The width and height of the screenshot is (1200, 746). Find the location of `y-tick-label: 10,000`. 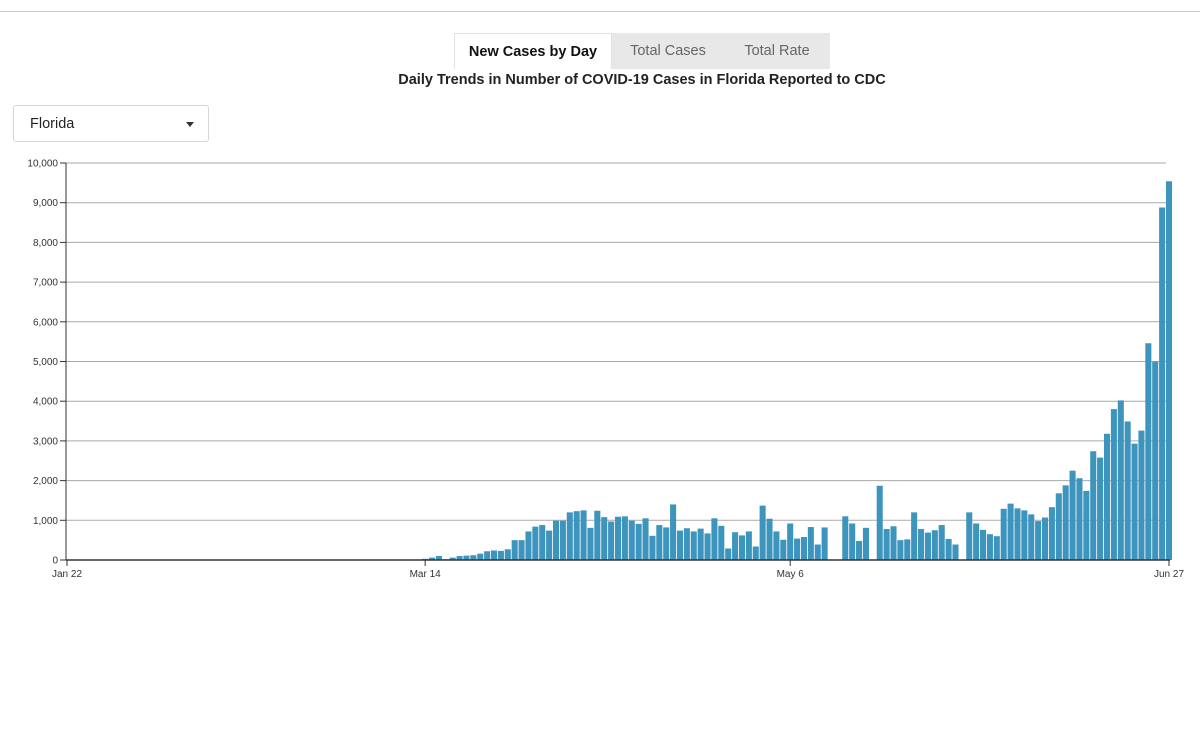

y-tick-label: 10,000 is located at coordinates (42, 164).